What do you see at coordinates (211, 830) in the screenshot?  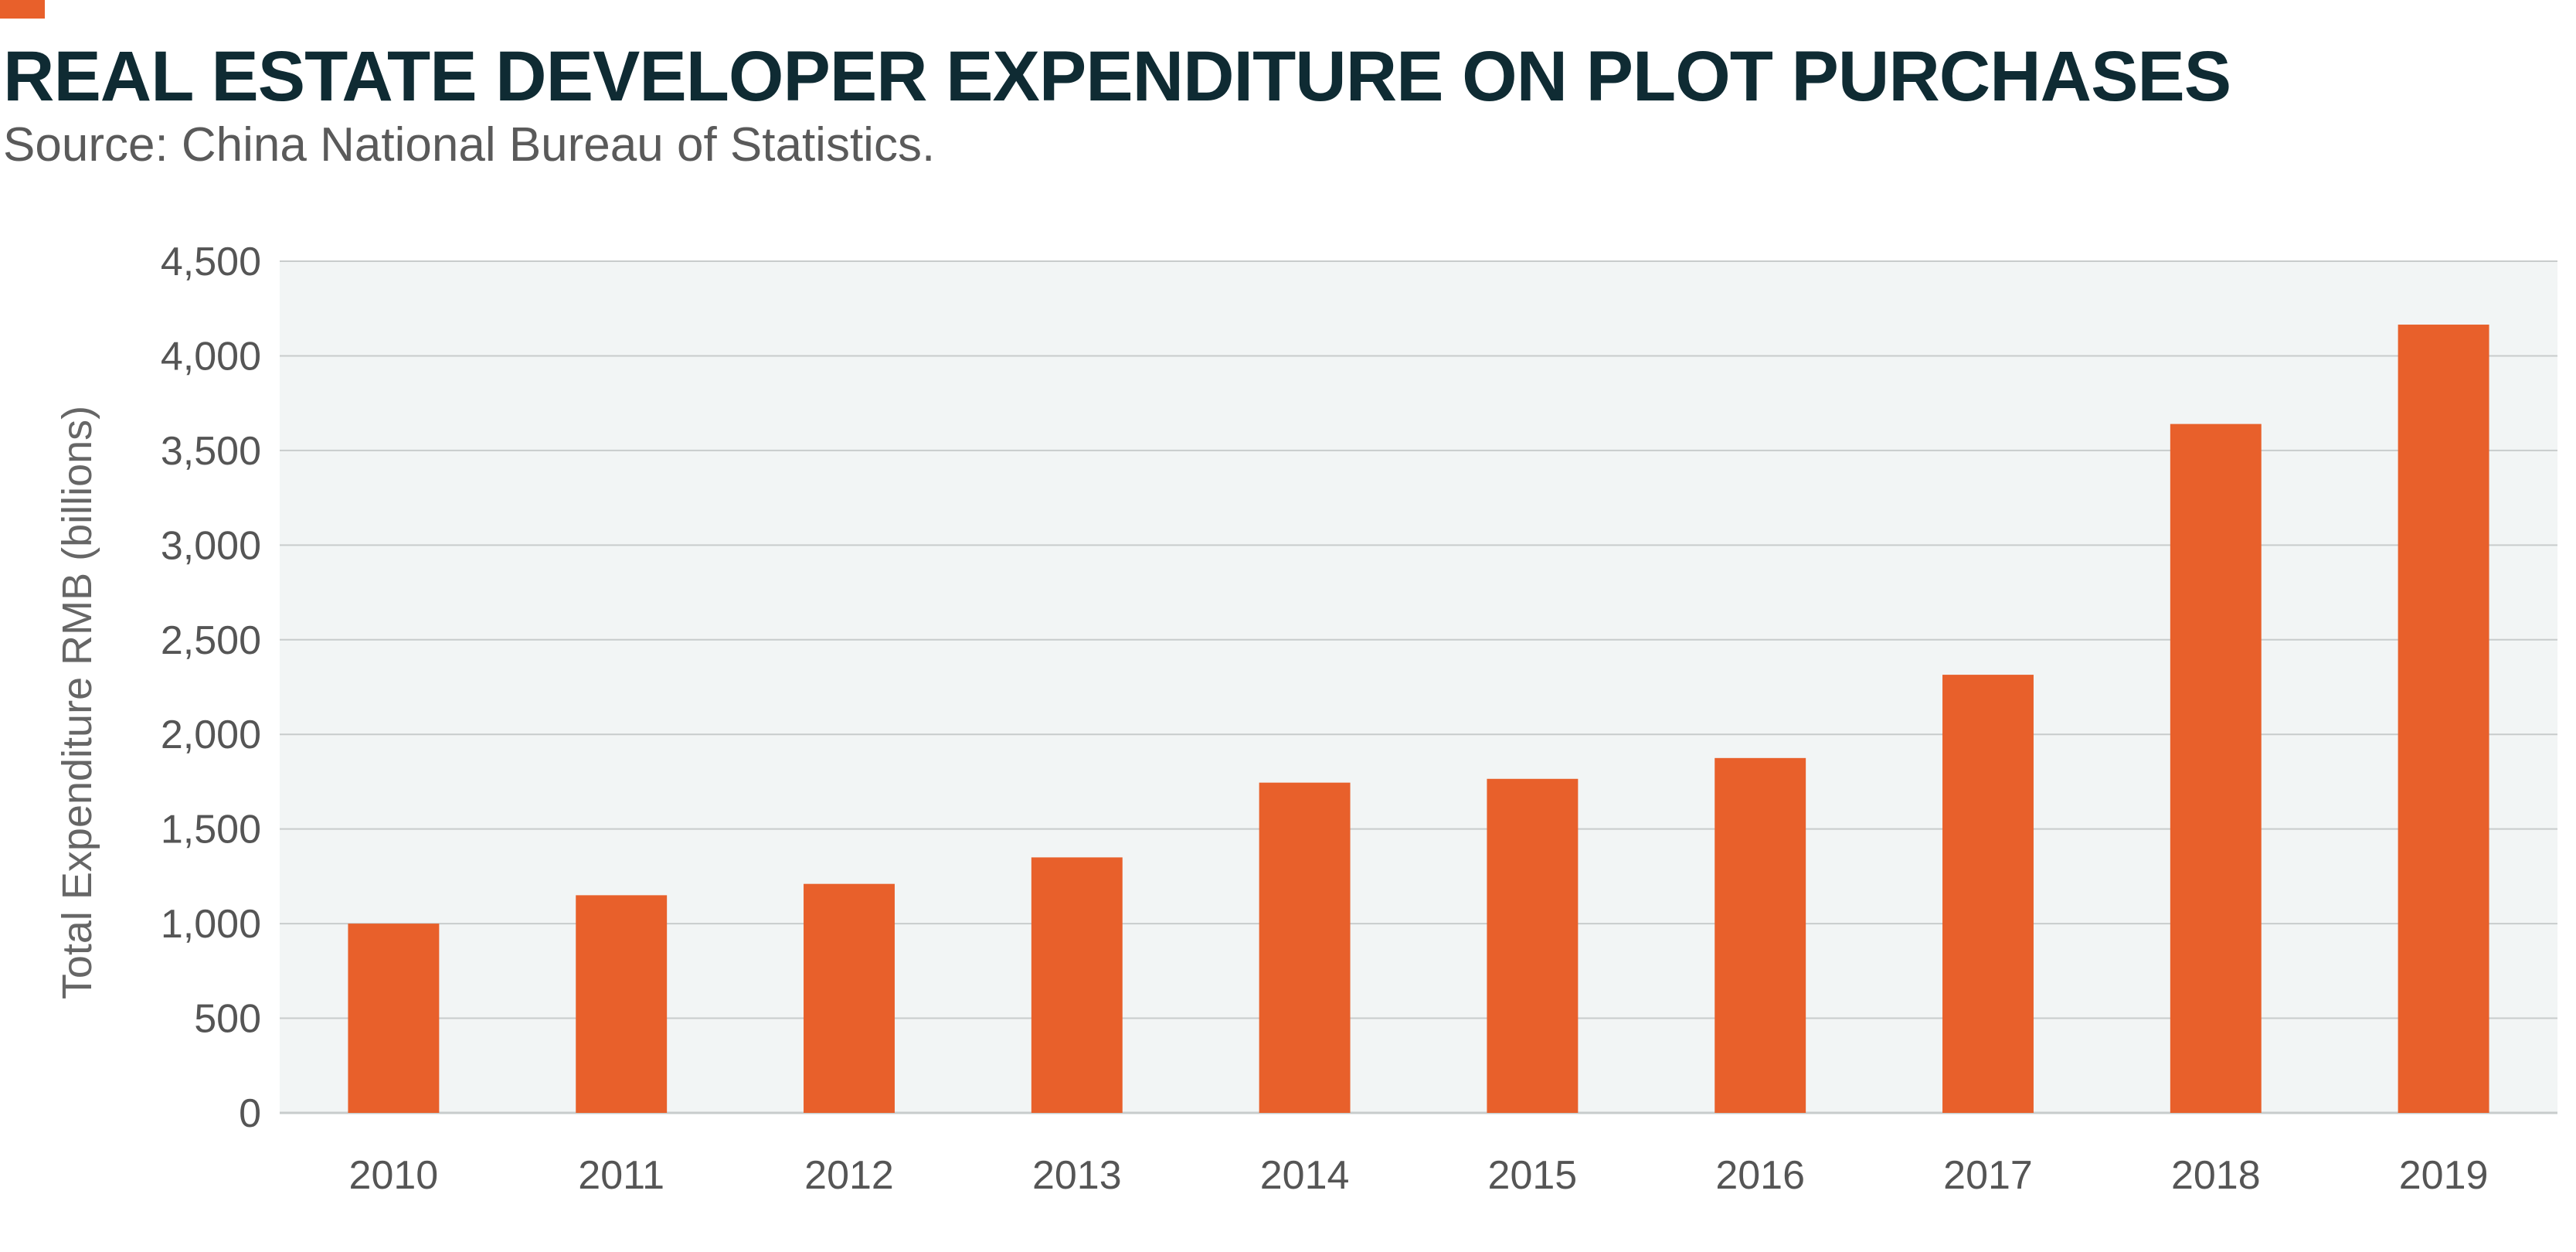 I see `y-tick-label: 1,500` at bounding box center [211, 830].